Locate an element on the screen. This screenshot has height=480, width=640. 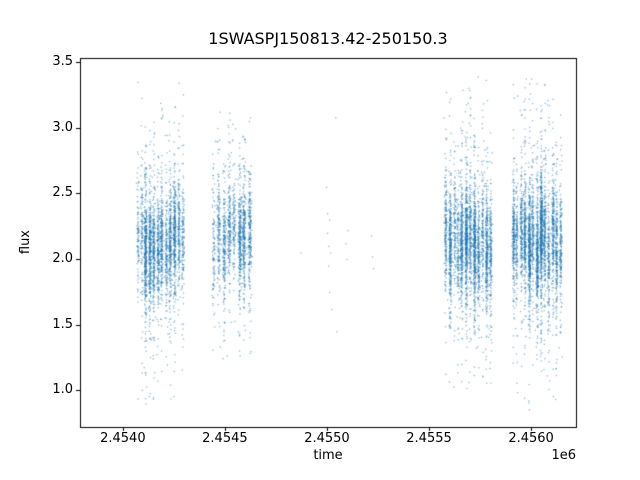
y-axis-label: flux is located at coordinates (25, 242).